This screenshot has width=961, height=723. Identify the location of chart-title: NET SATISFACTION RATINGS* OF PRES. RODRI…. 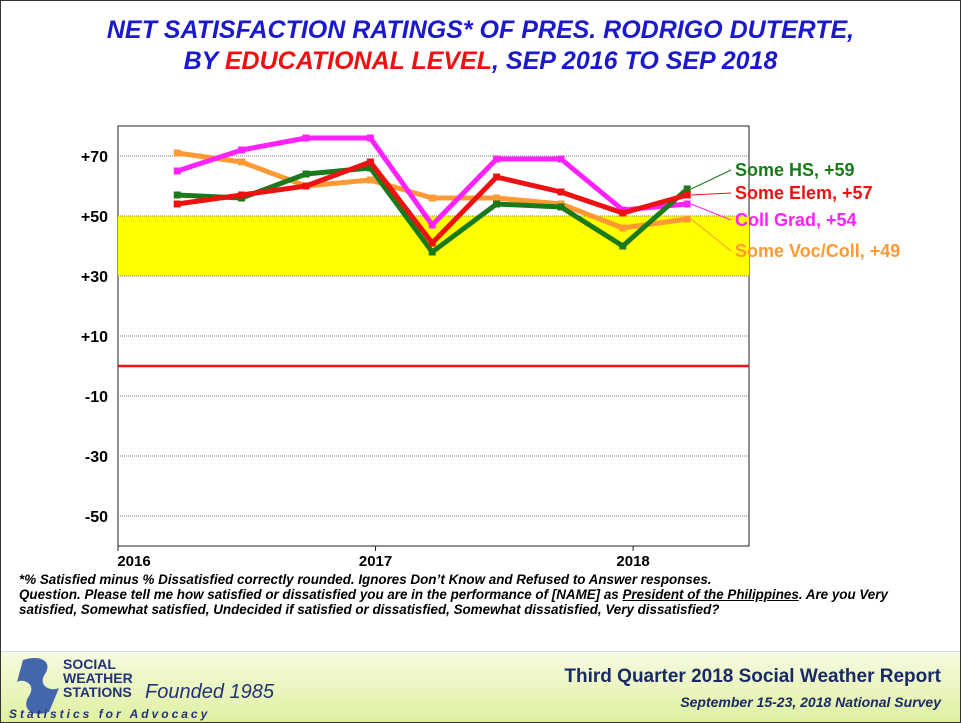
(480, 46).